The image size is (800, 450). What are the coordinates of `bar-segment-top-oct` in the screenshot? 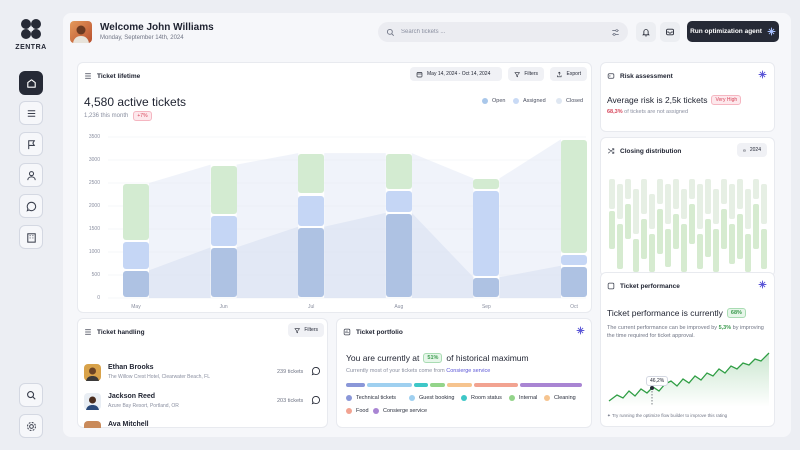 It's located at (574, 197).